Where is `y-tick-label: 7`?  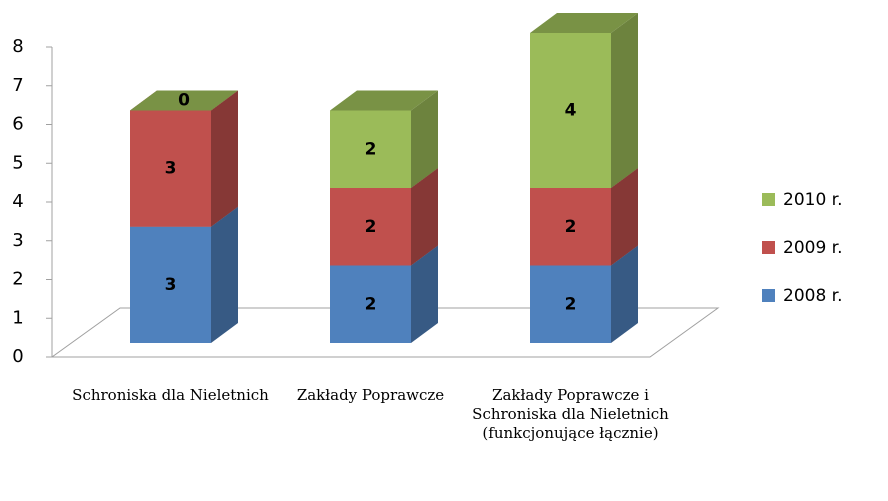 y-tick-label: 7 is located at coordinates (17, 85).